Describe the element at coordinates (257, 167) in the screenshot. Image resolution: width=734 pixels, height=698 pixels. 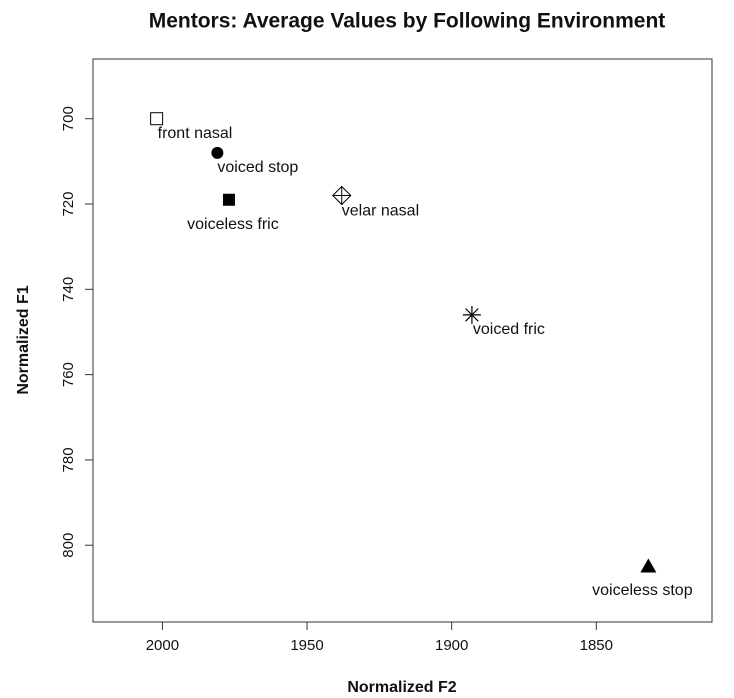
I see `point-label: voiced stop` at that location.